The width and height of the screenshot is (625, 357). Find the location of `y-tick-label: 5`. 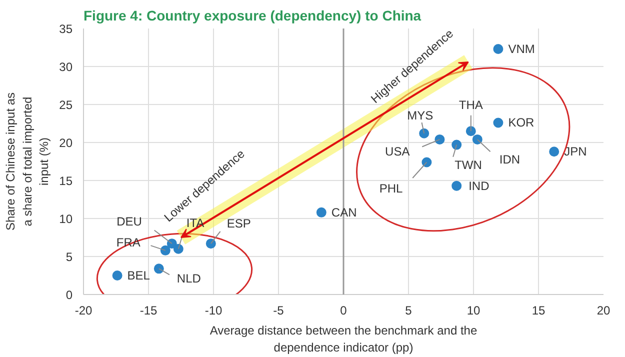

y-tick-label: 5 is located at coordinates (69, 257).